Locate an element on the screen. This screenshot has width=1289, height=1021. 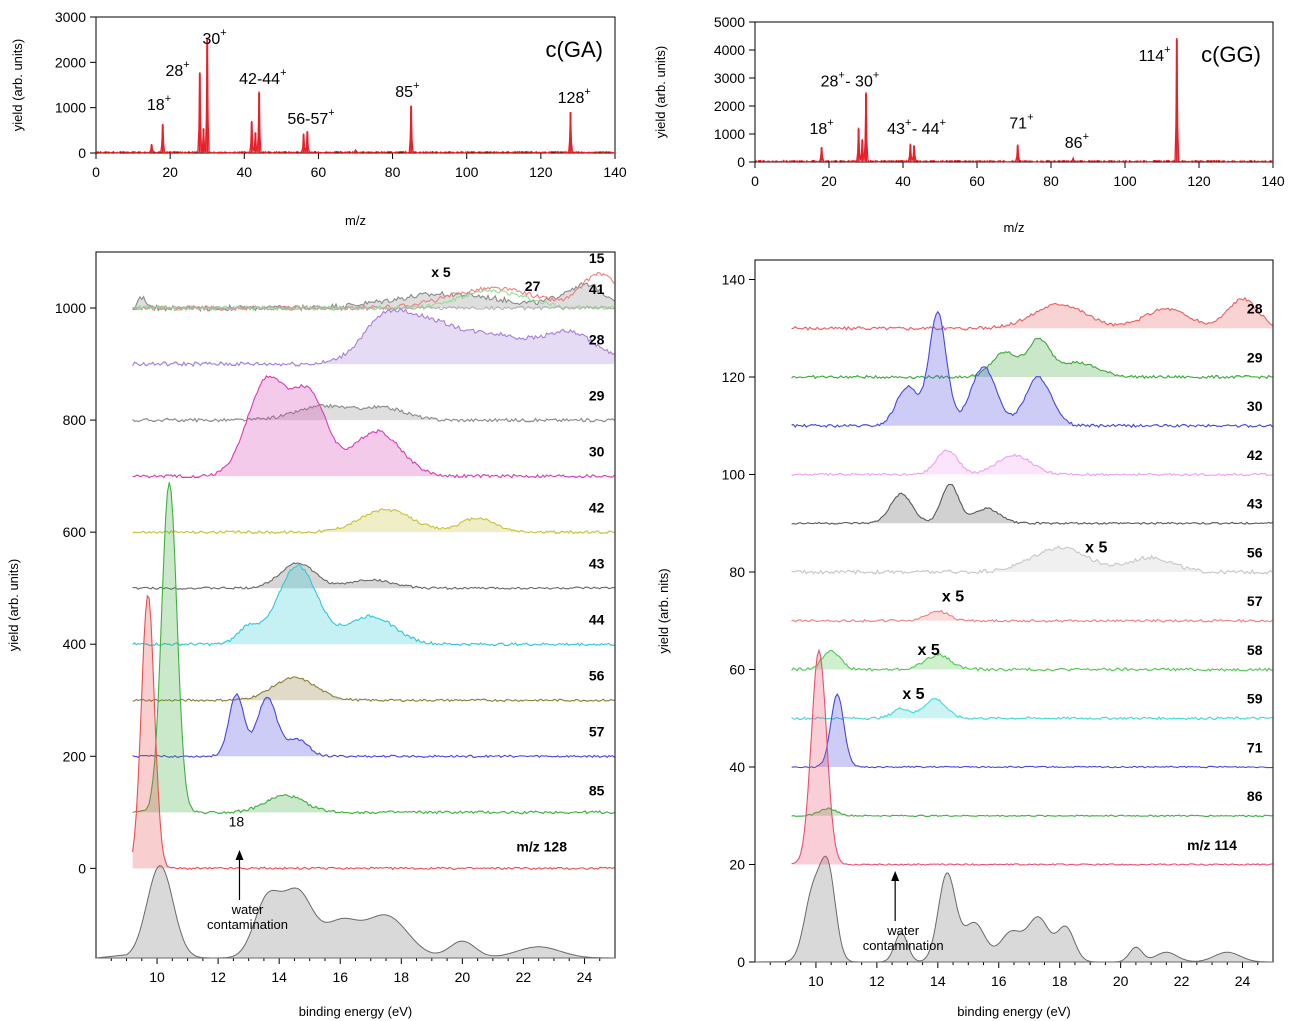
pes_gg-xtick-label: 22 is located at coordinates (1182, 981).